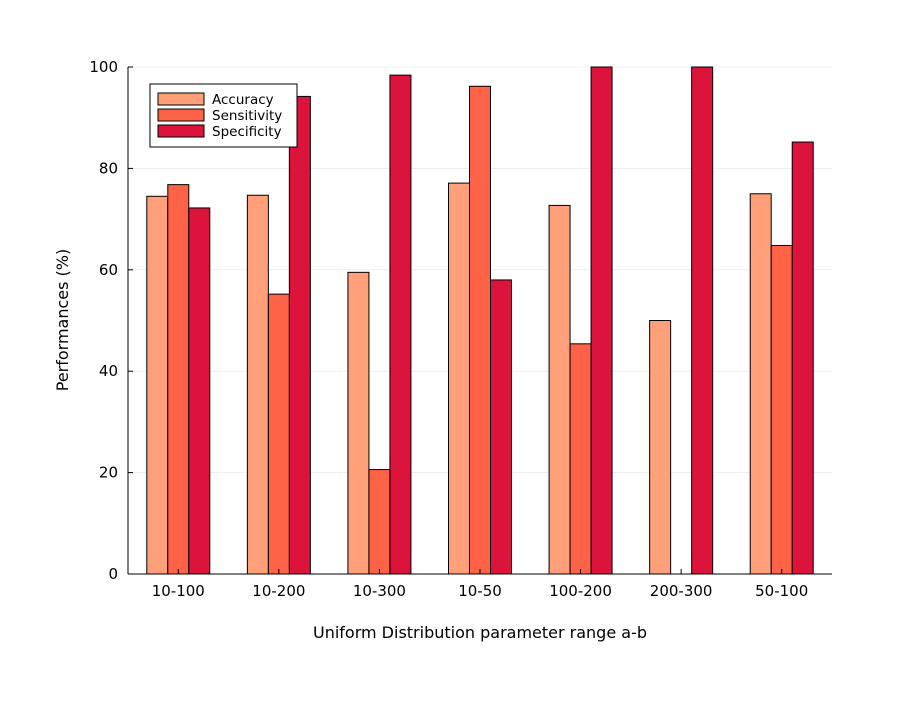 This screenshot has height=705, width=900. I want to click on legend-label-specificity: Specificity, so click(247, 132).